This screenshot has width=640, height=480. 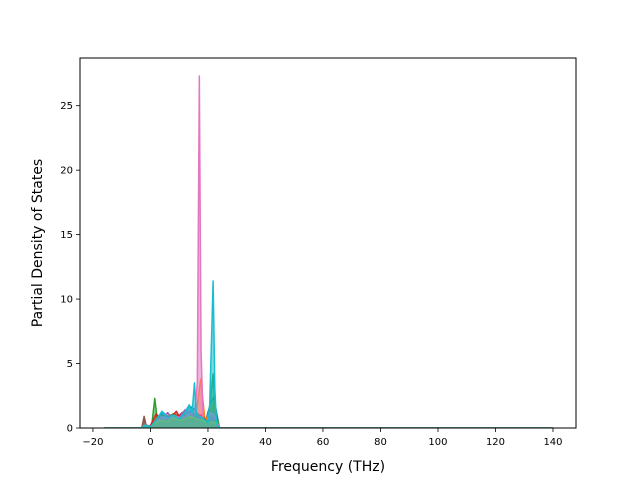 What do you see at coordinates (66, 235) in the screenshot?
I see `y-tick-label: 15` at bounding box center [66, 235].